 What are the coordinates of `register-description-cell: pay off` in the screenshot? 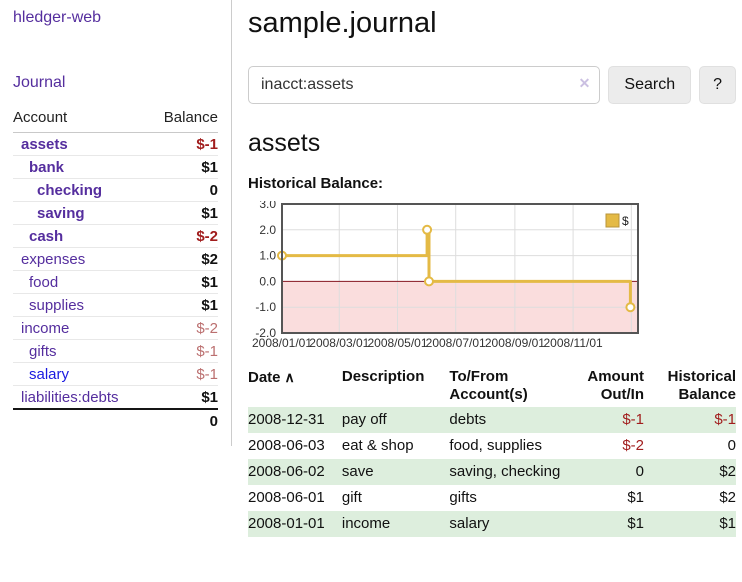 It's located at (364, 419).